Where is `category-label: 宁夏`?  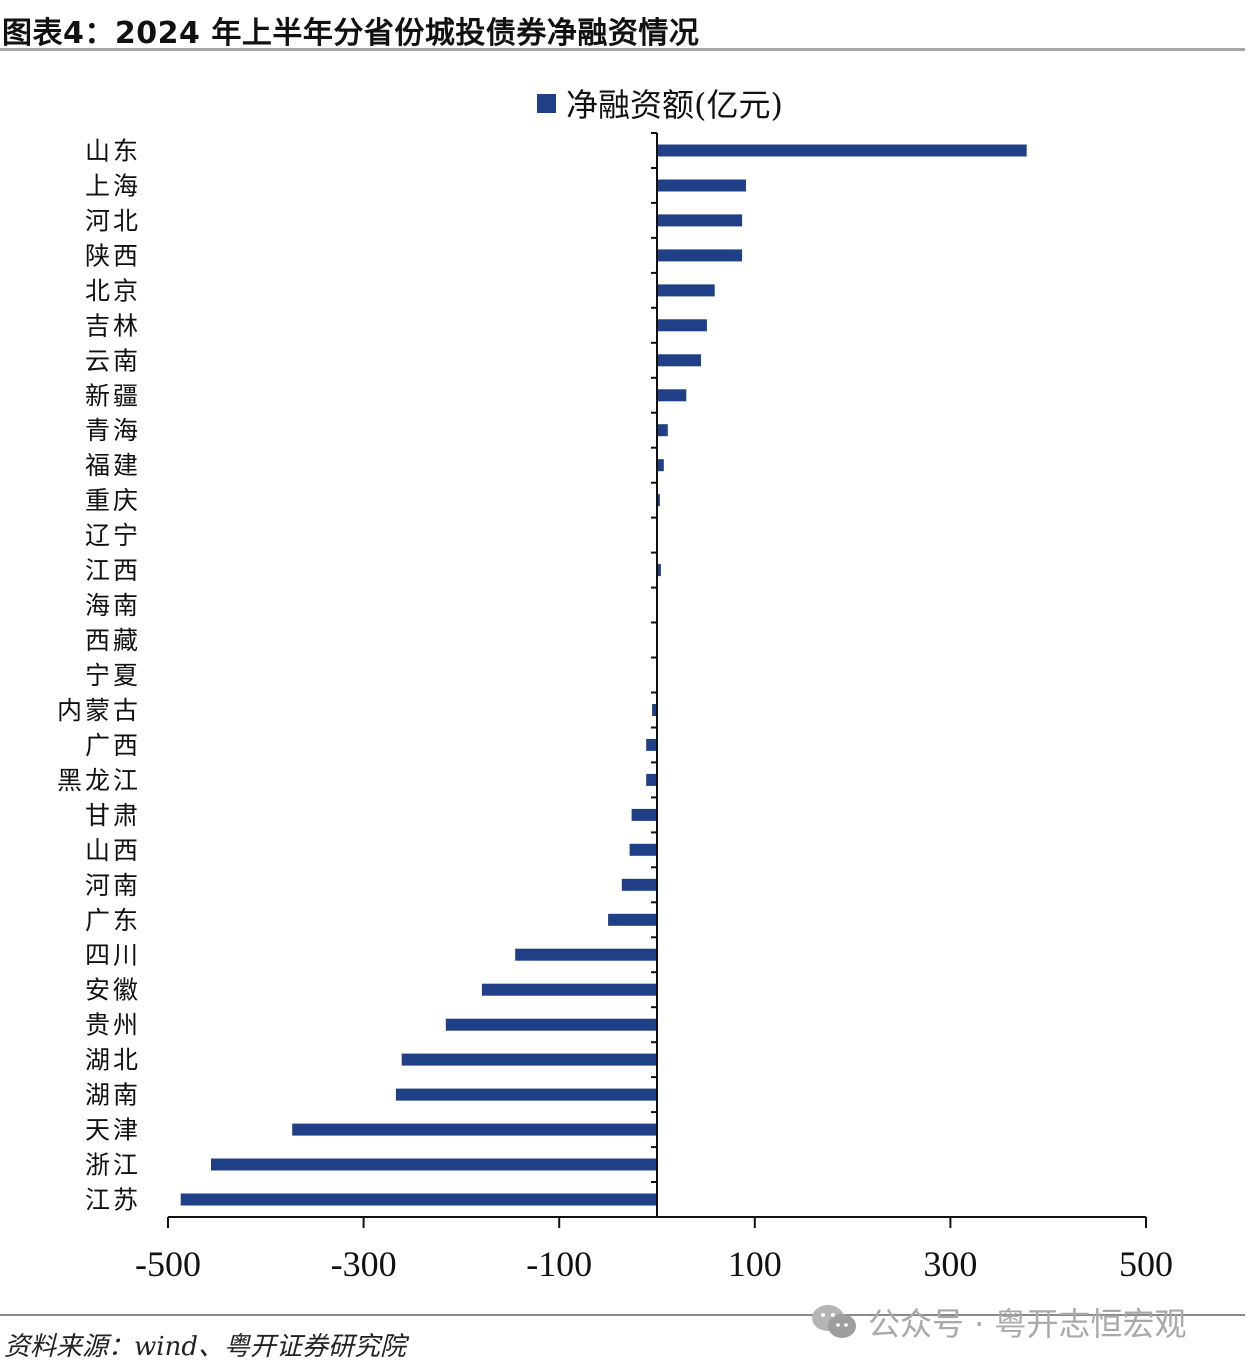
category-label: 宁夏 is located at coordinates (113, 675).